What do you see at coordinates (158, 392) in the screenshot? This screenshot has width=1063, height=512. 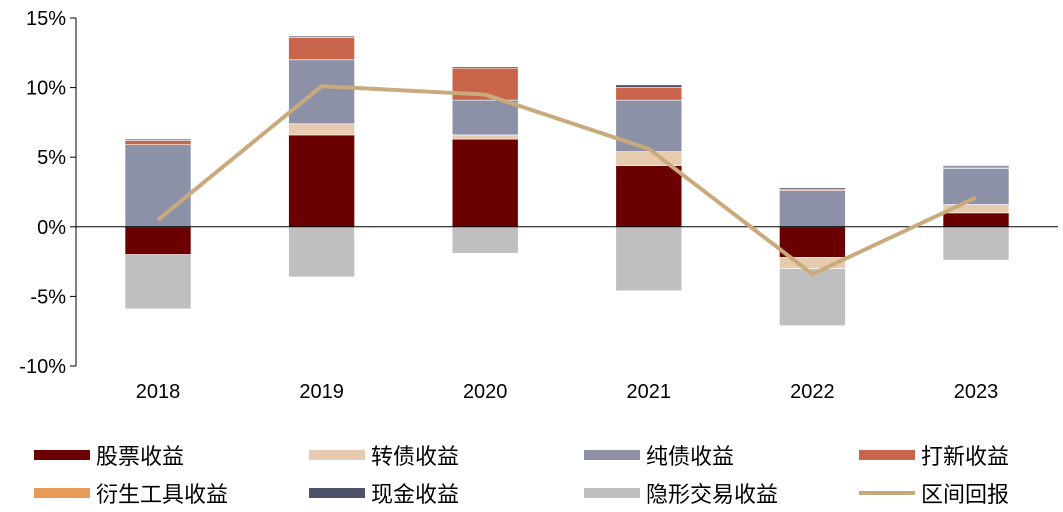 I see `x-tick-label: 2018` at bounding box center [158, 392].